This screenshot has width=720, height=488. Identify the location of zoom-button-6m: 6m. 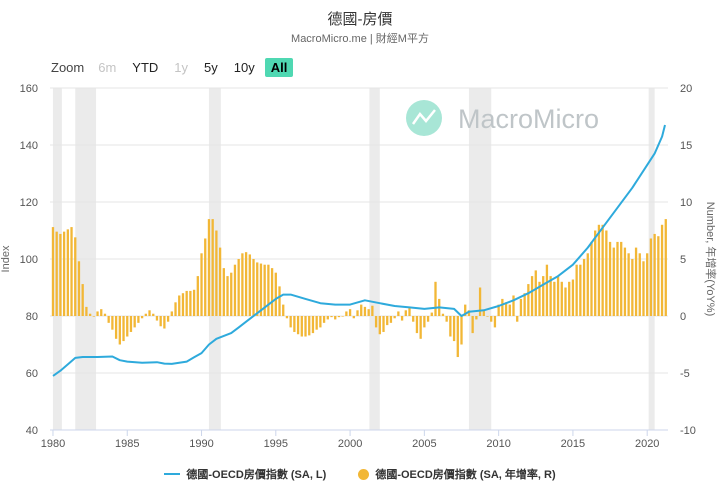
(107, 67).